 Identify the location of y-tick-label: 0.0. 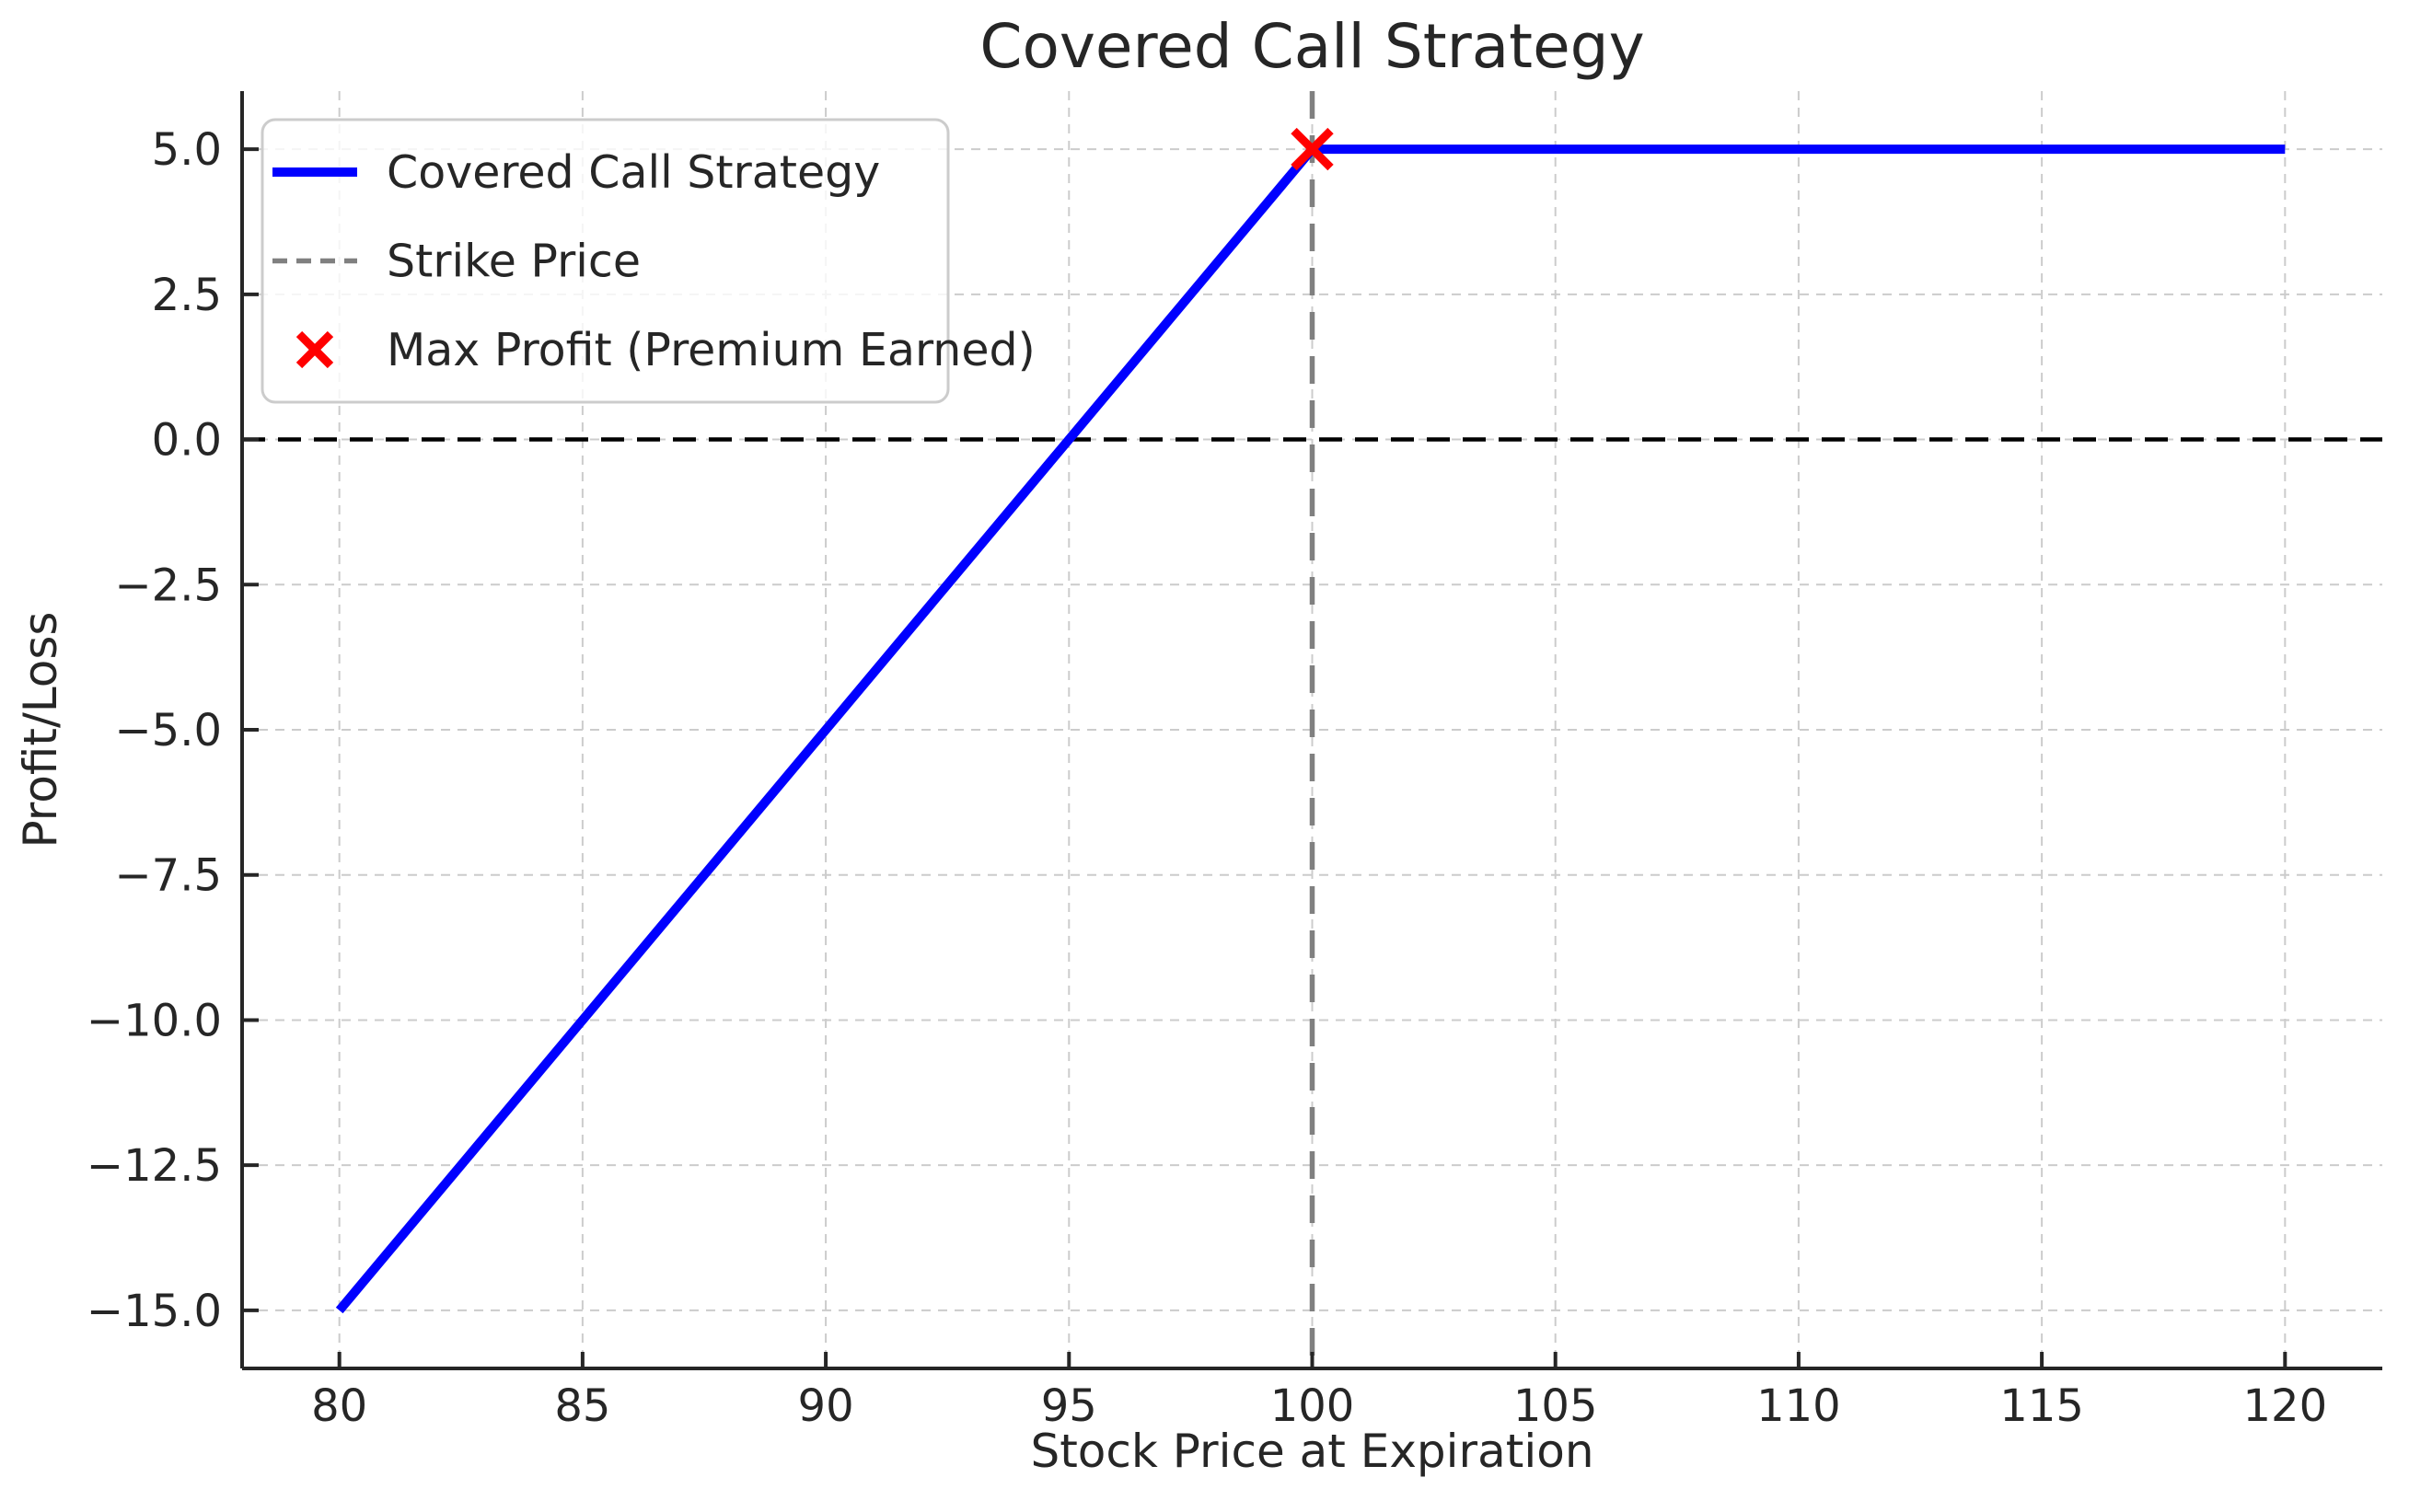
(187, 441).